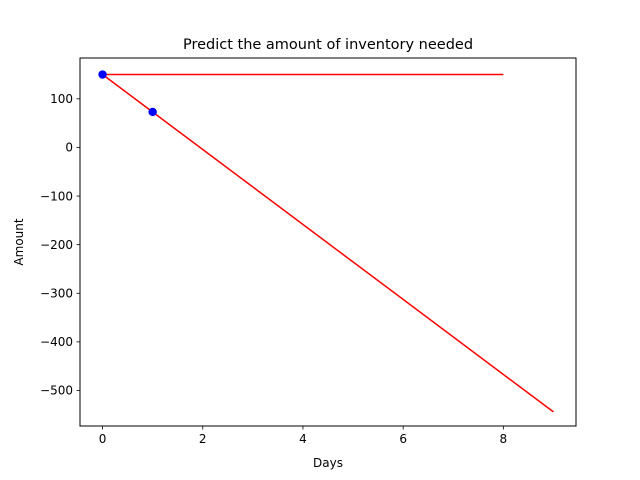 The height and width of the screenshot is (480, 640). Describe the element at coordinates (203, 439) in the screenshot. I see `x-tick-label: 2` at that location.